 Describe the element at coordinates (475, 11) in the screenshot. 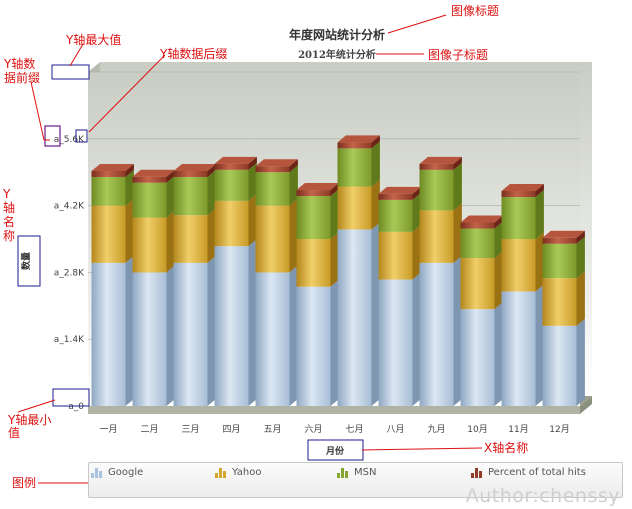

I see `annotation-title: 图像标题` at that location.